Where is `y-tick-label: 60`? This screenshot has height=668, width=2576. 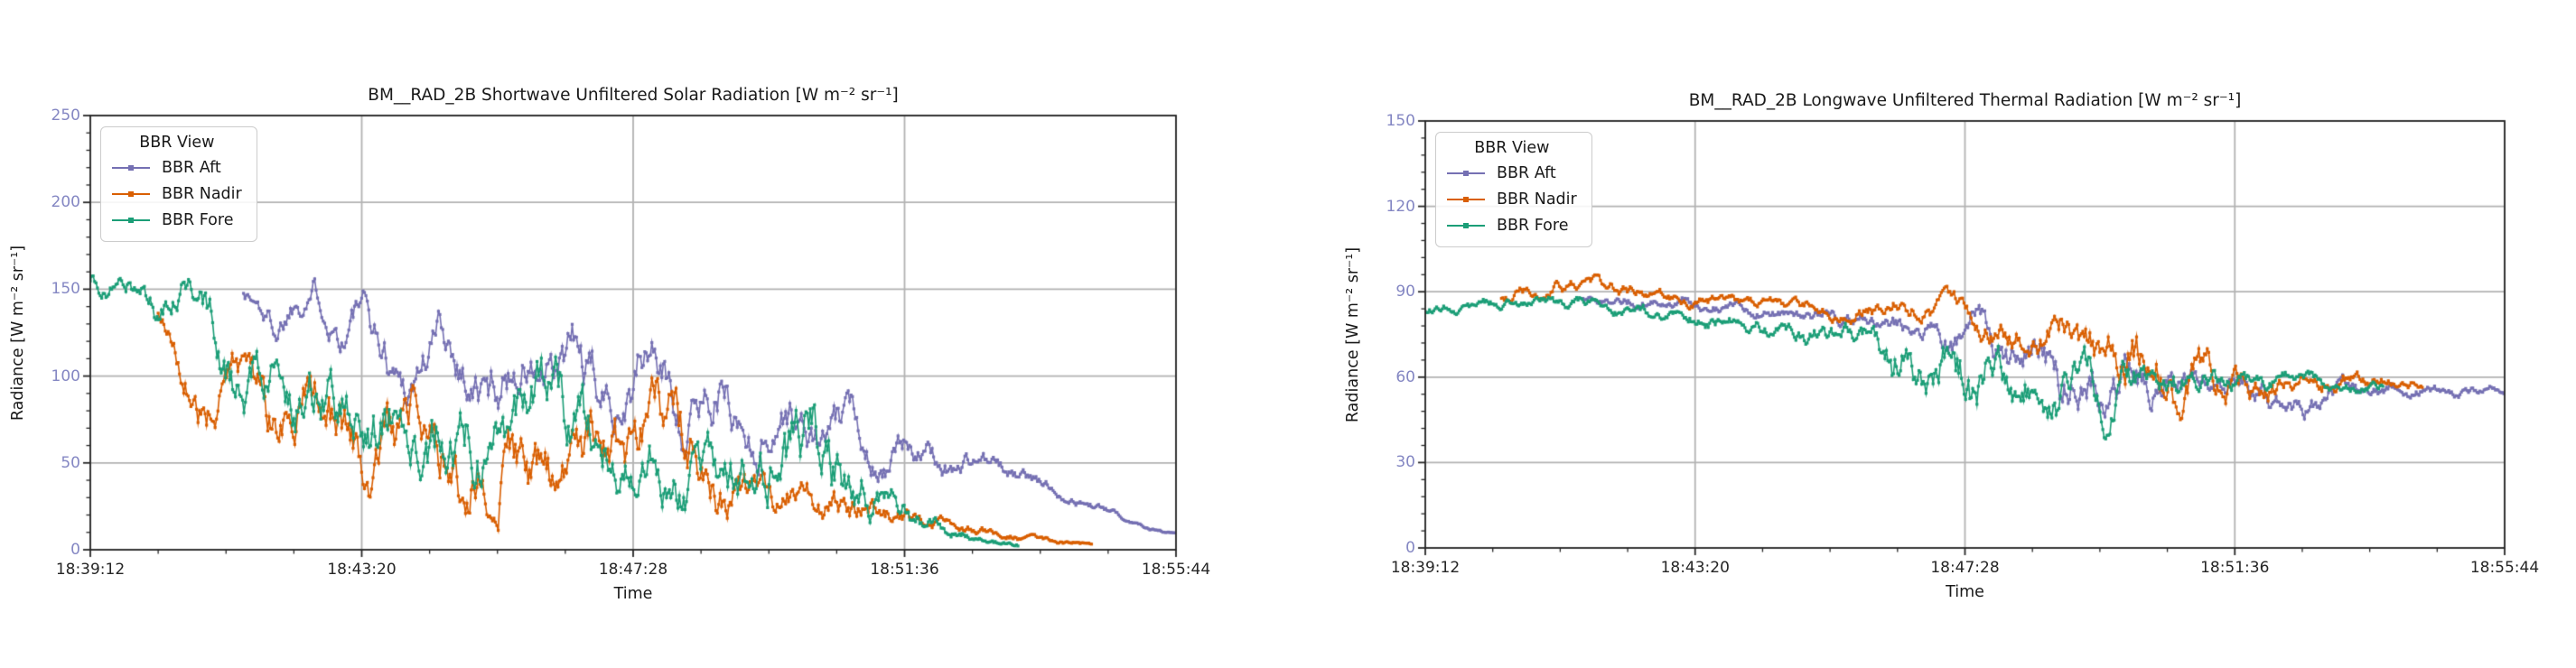
y-tick-label: 60 is located at coordinates (1405, 376).